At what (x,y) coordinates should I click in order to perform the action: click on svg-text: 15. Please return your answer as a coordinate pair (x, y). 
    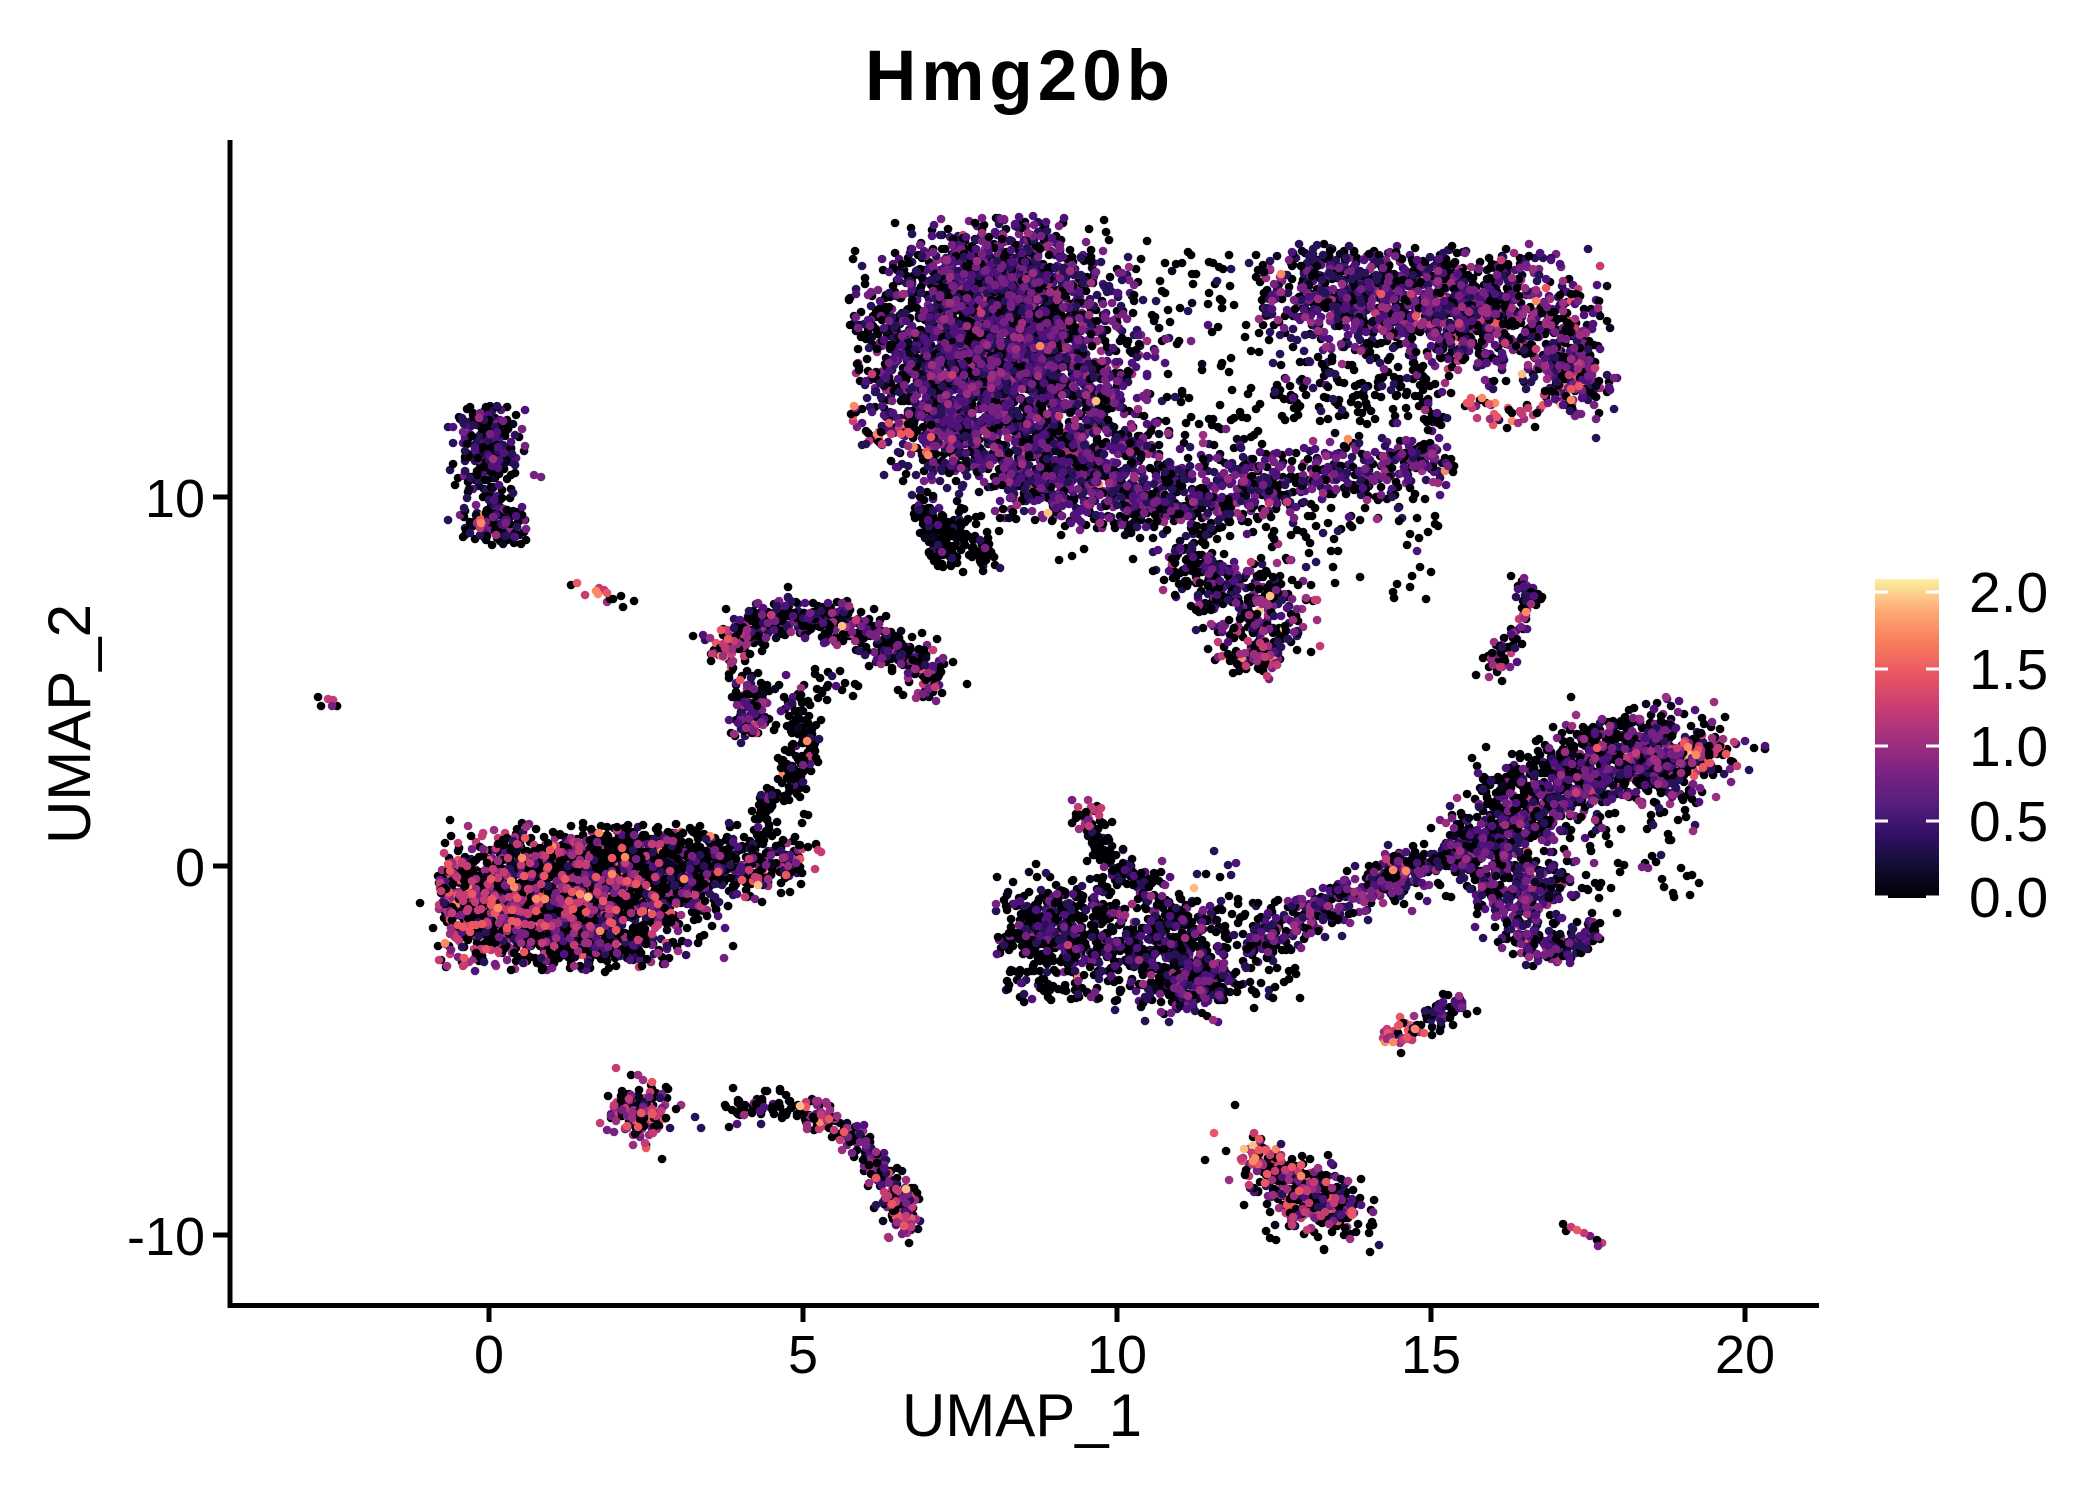
    Looking at the image, I should click on (1431, 1355).